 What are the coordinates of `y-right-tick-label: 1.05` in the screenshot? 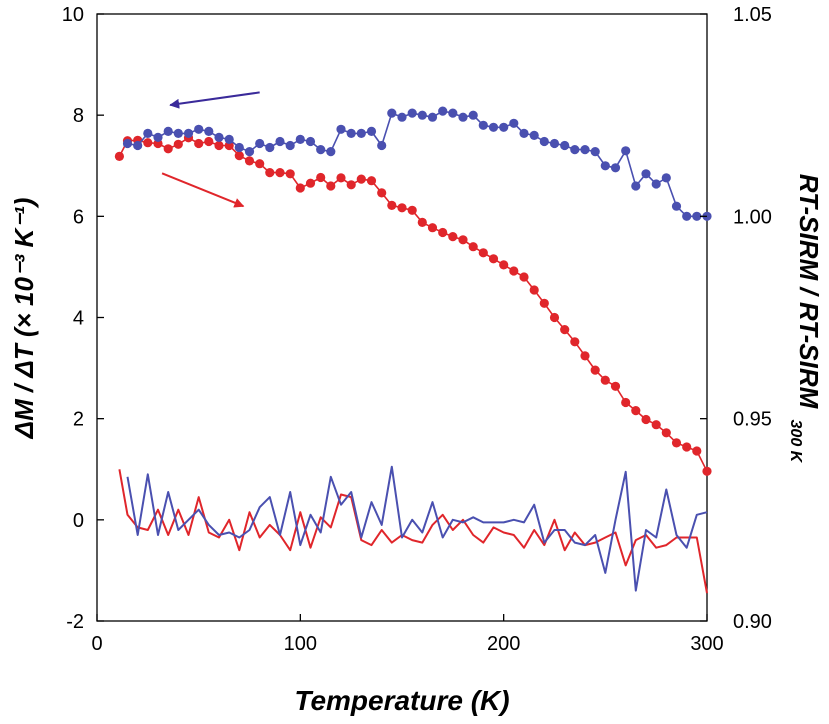 It's located at (752, 15).